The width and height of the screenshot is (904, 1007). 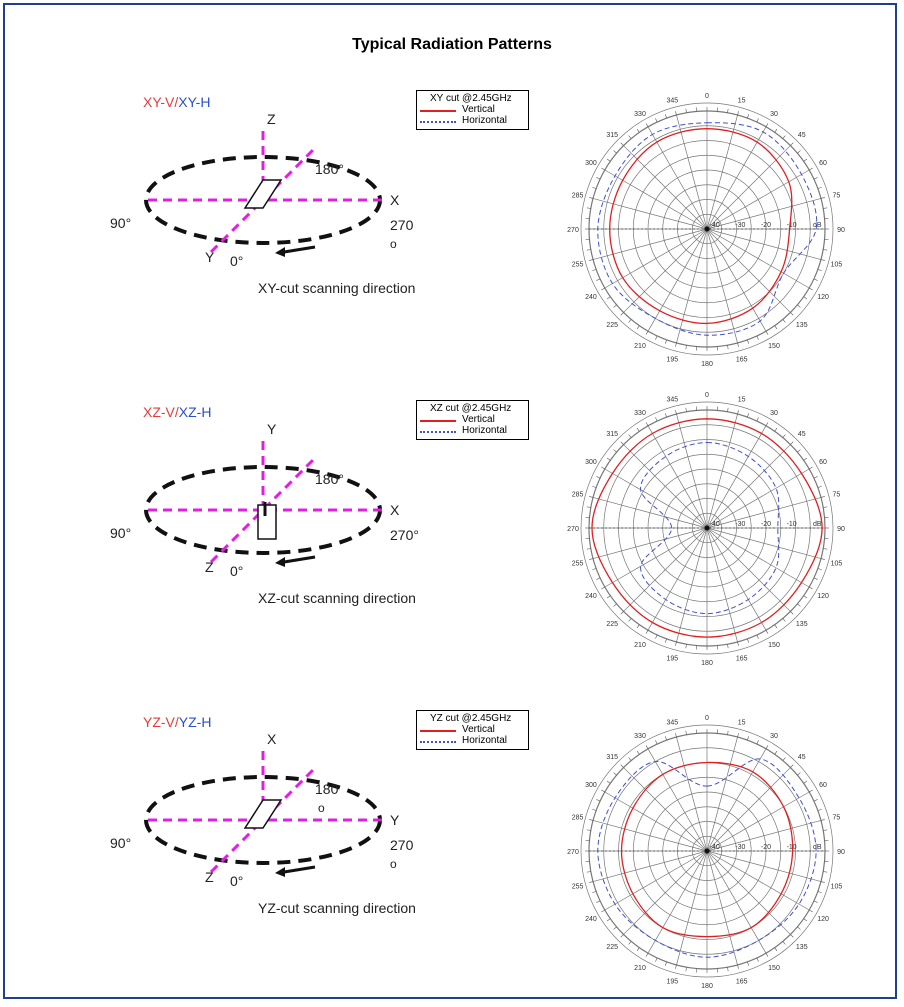 What do you see at coordinates (640, 413) in the screenshot?
I see `angle-tick-label: 330` at bounding box center [640, 413].